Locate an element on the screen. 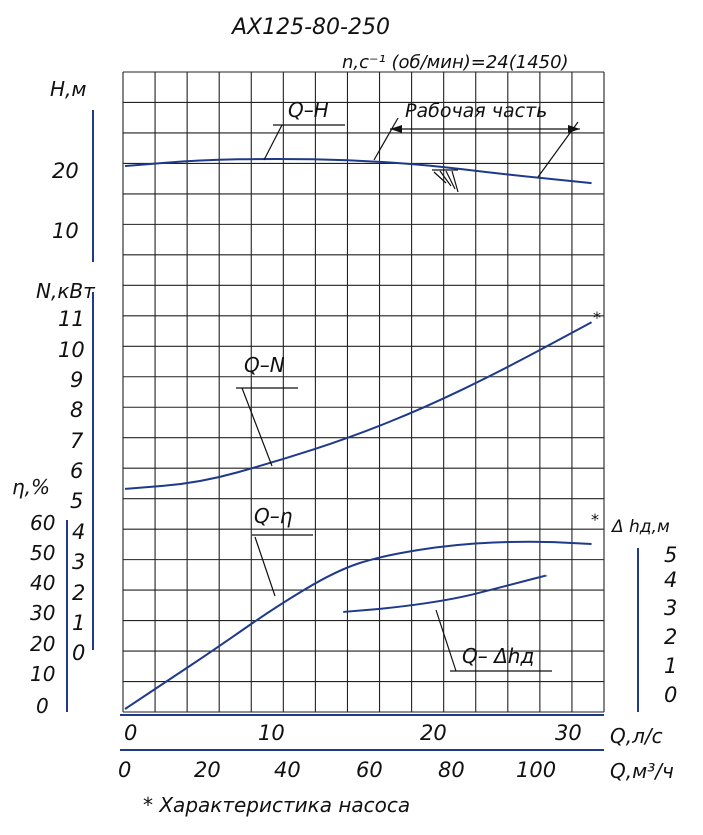  n-tick: 5 is located at coordinates (76, 501).